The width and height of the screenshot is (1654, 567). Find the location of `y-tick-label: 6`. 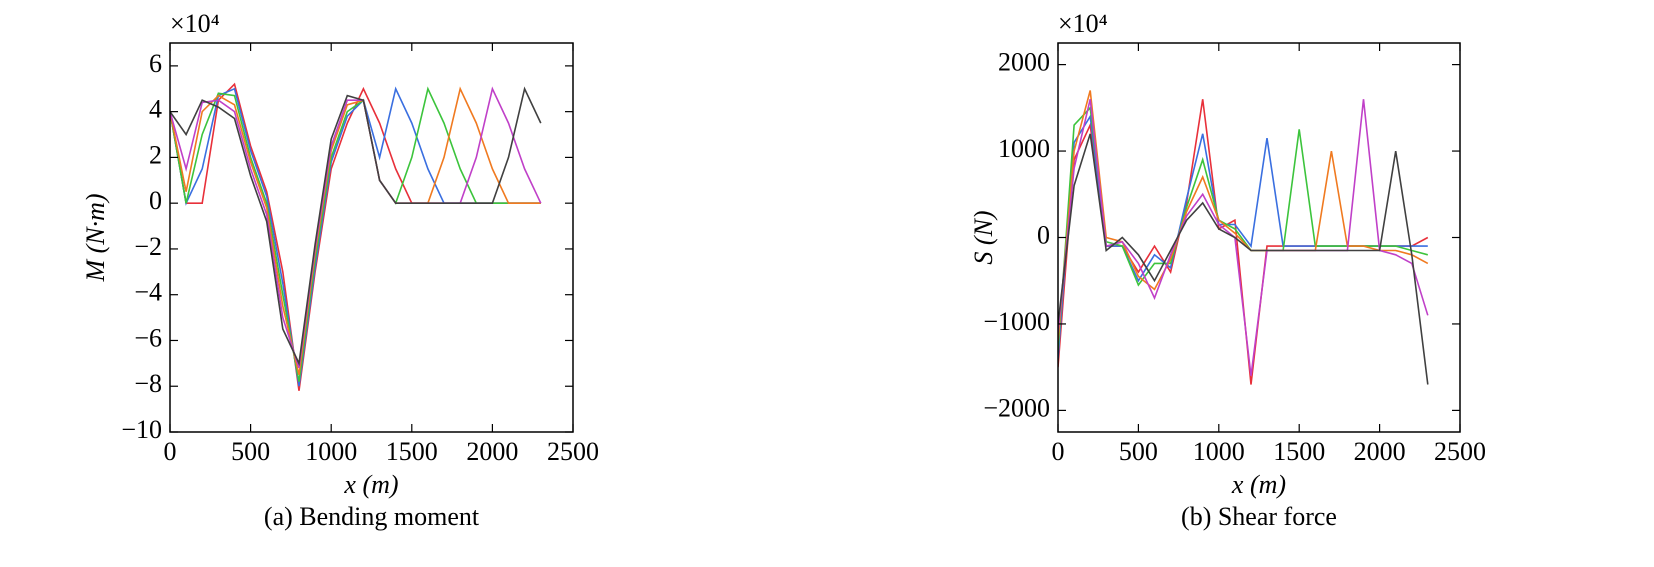

y-tick-label: 6 is located at coordinates (155, 63).